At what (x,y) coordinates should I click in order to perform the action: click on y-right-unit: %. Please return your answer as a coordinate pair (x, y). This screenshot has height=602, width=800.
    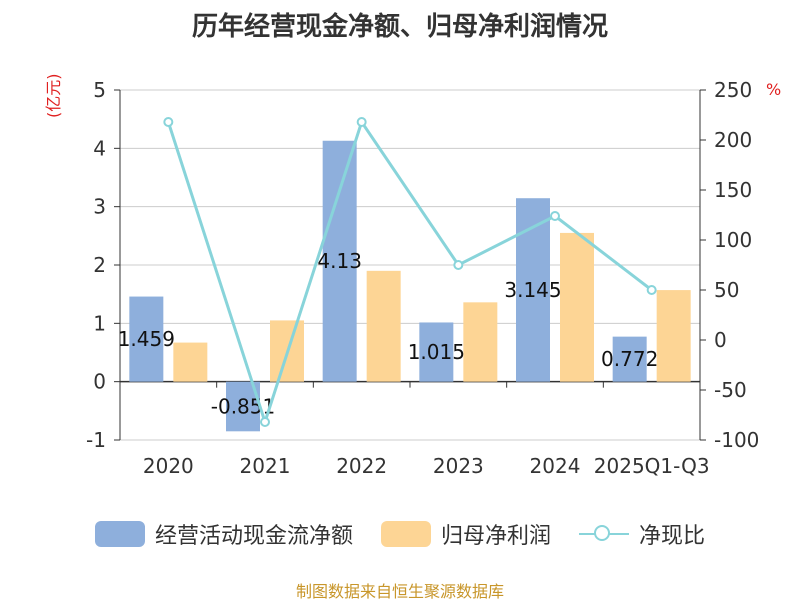
    Looking at the image, I should click on (774, 89).